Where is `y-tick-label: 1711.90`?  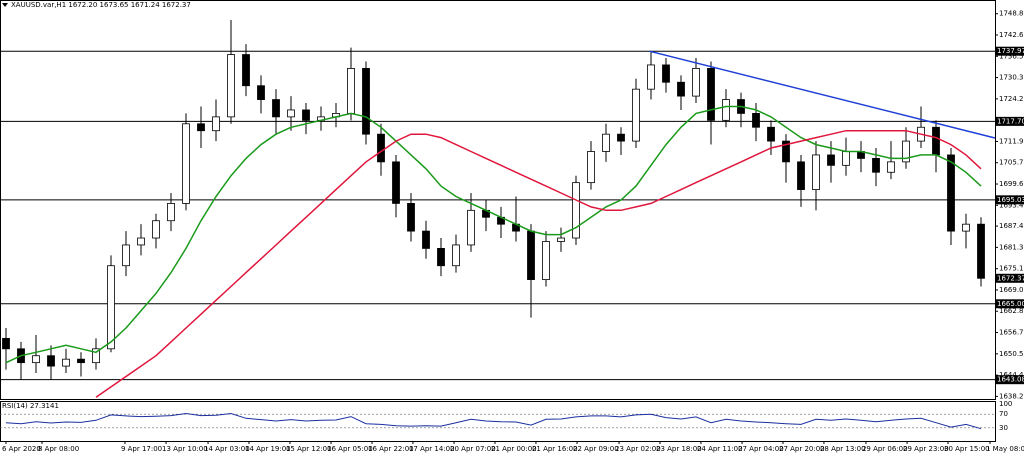 y-tick-label: 1711.90 is located at coordinates (1011, 141).